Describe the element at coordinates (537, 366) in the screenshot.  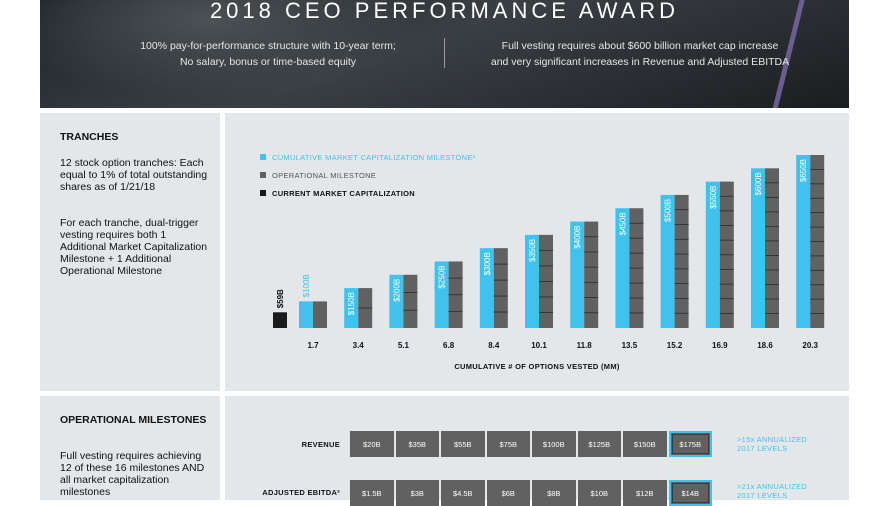
I see `chart-x-axis-label: CUMULATIVE # OF OPTIONS VESTED (MM)` at that location.